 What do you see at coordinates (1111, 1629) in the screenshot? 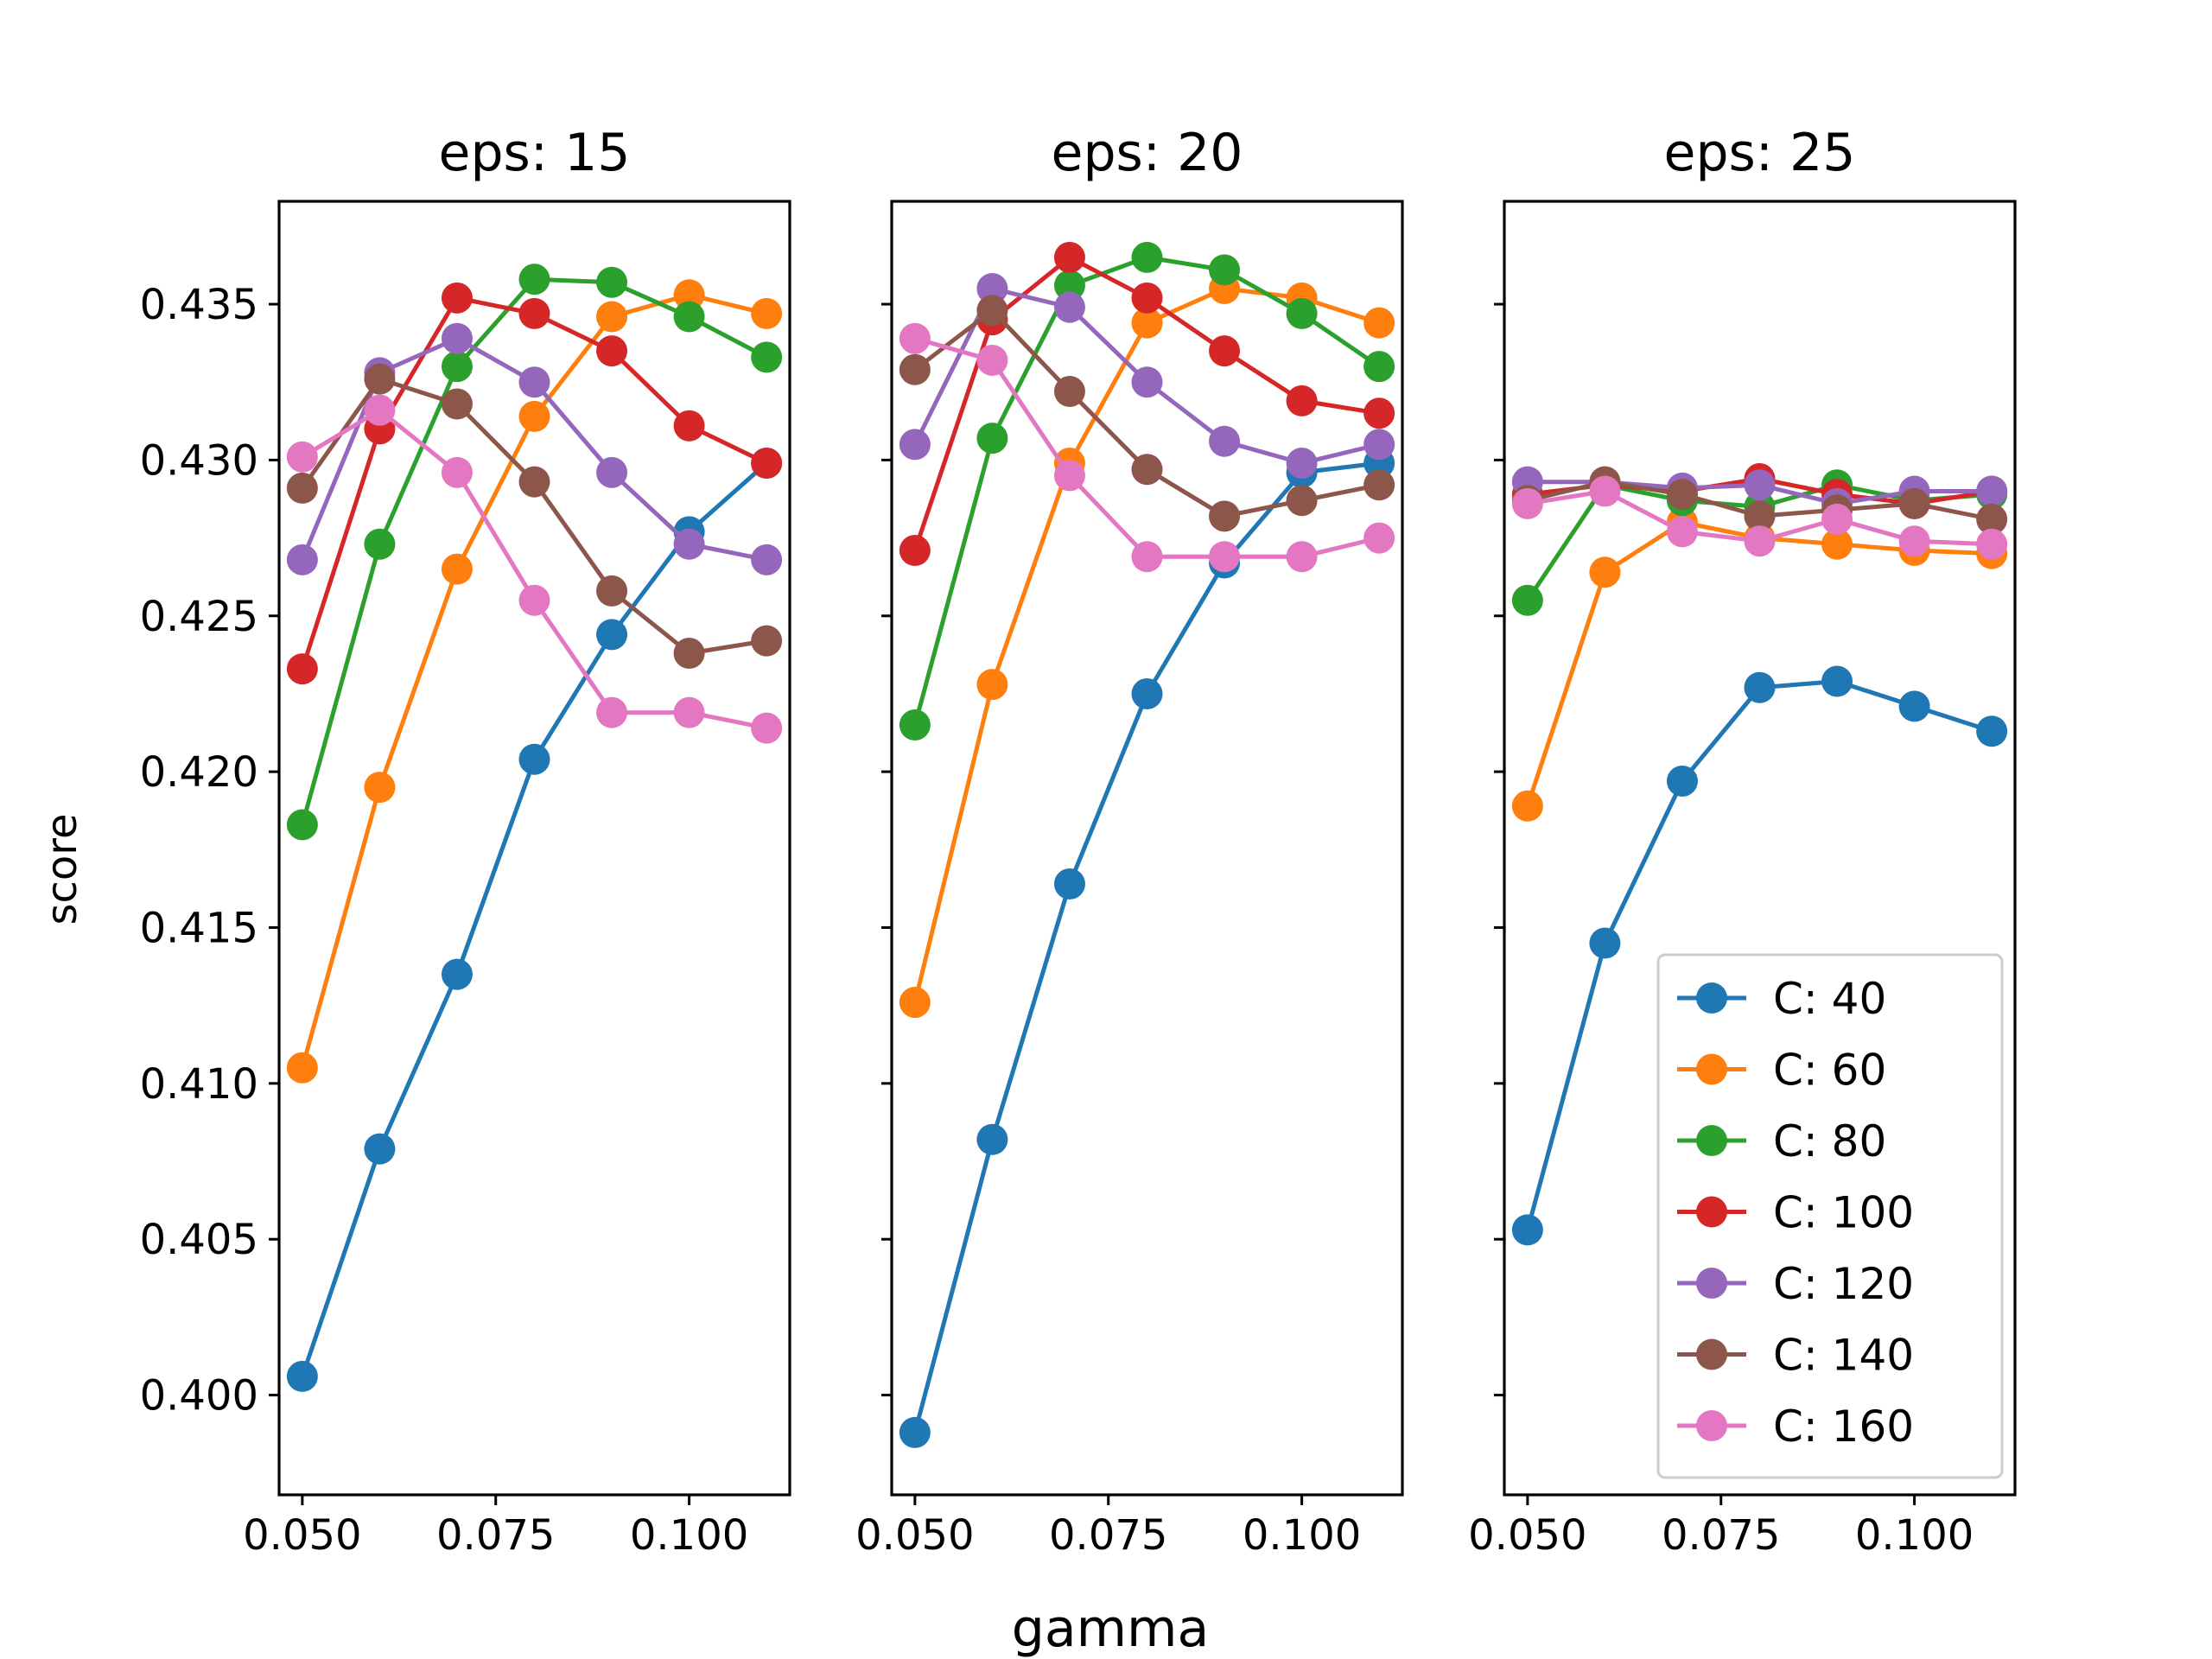
I see `x-axis-label: gamma` at bounding box center [1111, 1629].